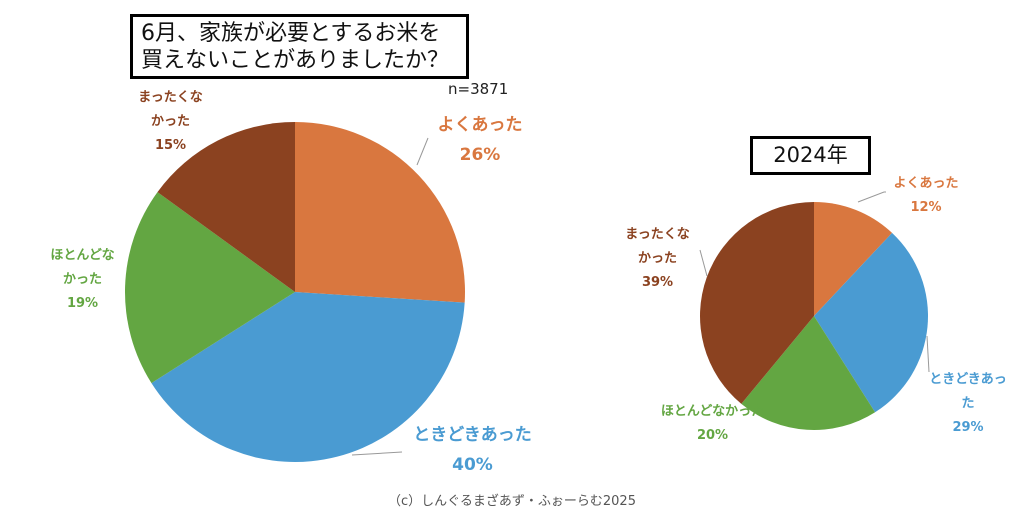  I want to click on label-big-never: まったくな かった 15%, so click(170, 122).